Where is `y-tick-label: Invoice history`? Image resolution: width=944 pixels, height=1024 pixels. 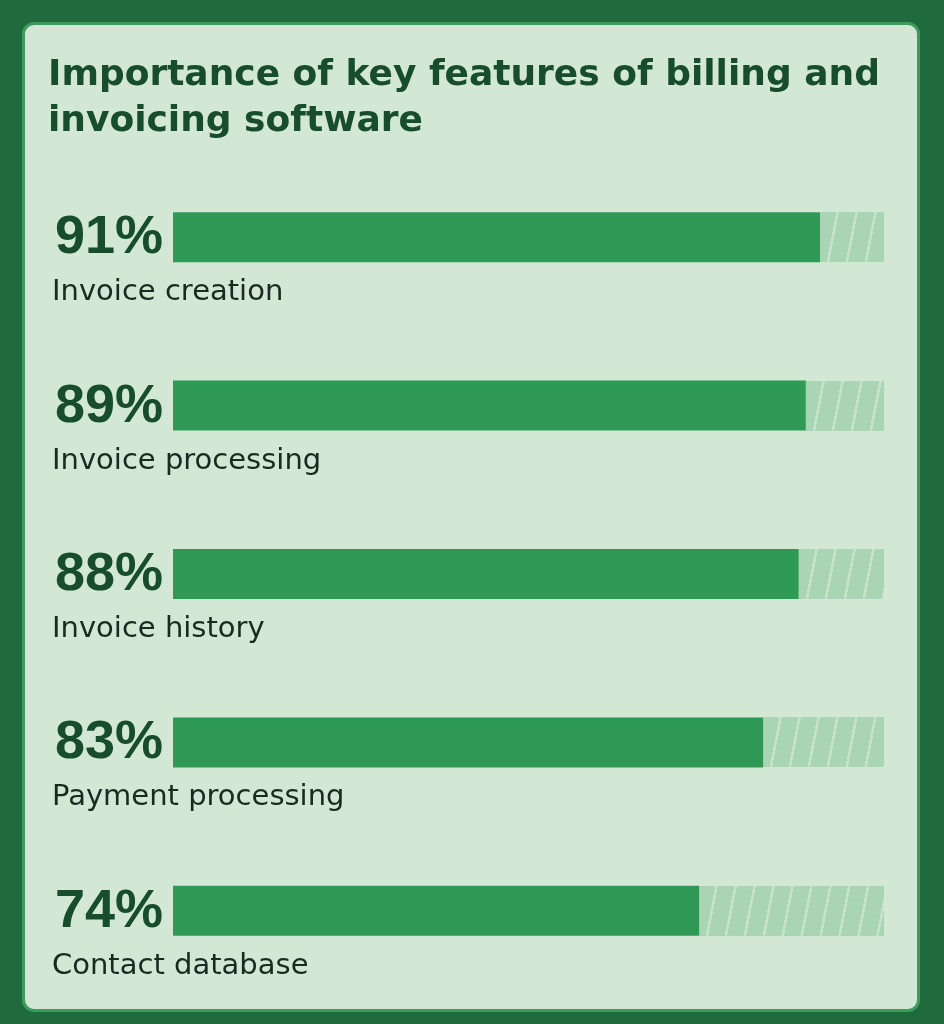 y-tick-label: Invoice history is located at coordinates (158, 627).